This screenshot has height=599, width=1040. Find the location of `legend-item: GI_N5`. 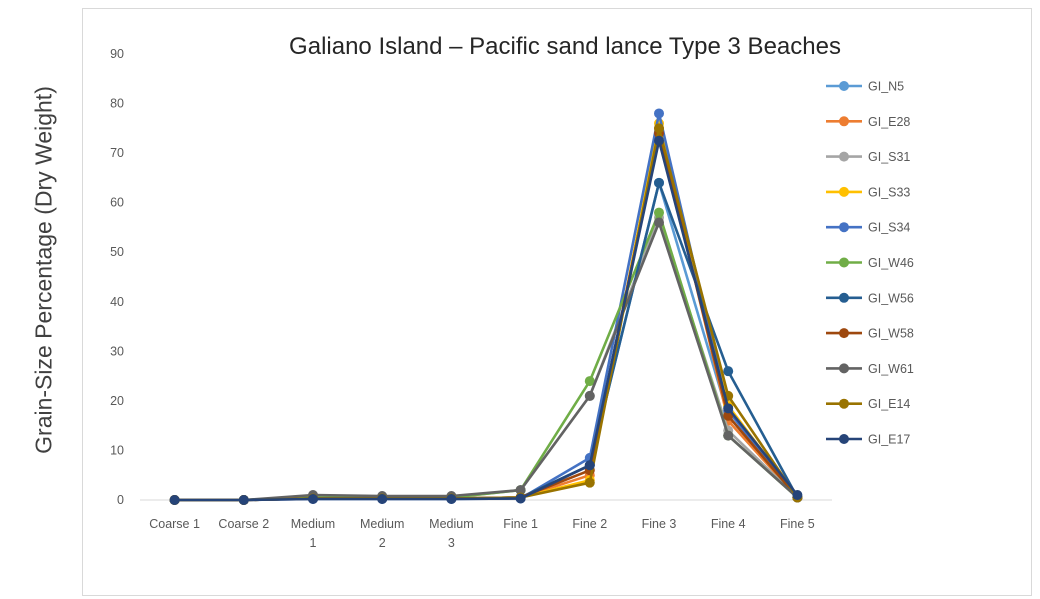

legend-item: GI_N5 is located at coordinates (865, 87).